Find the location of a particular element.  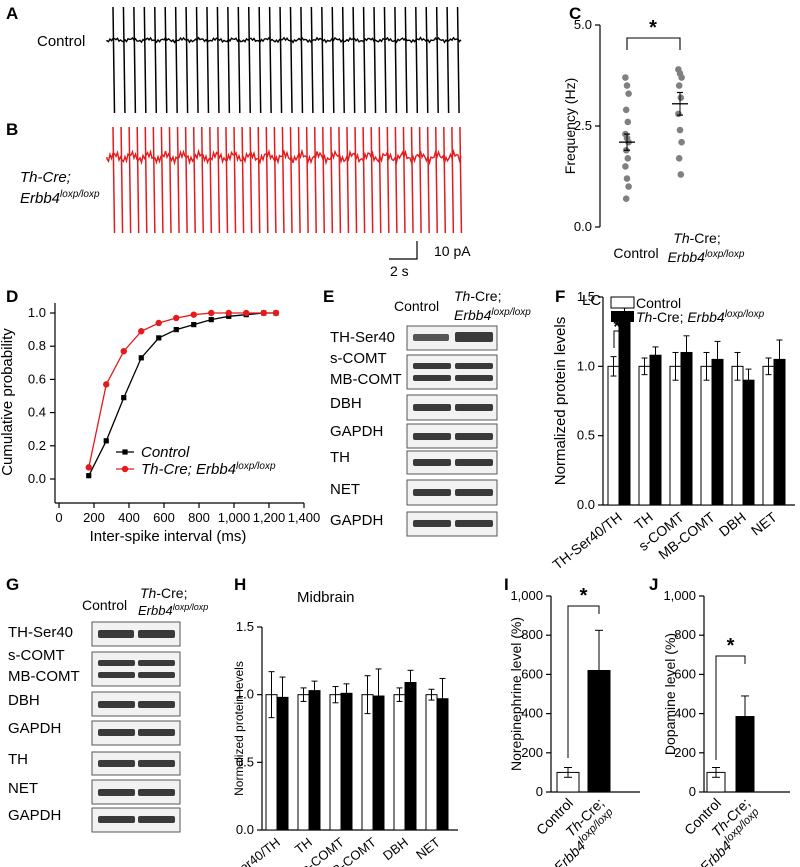

blot-row-label: TH is located at coordinates (18, 759).